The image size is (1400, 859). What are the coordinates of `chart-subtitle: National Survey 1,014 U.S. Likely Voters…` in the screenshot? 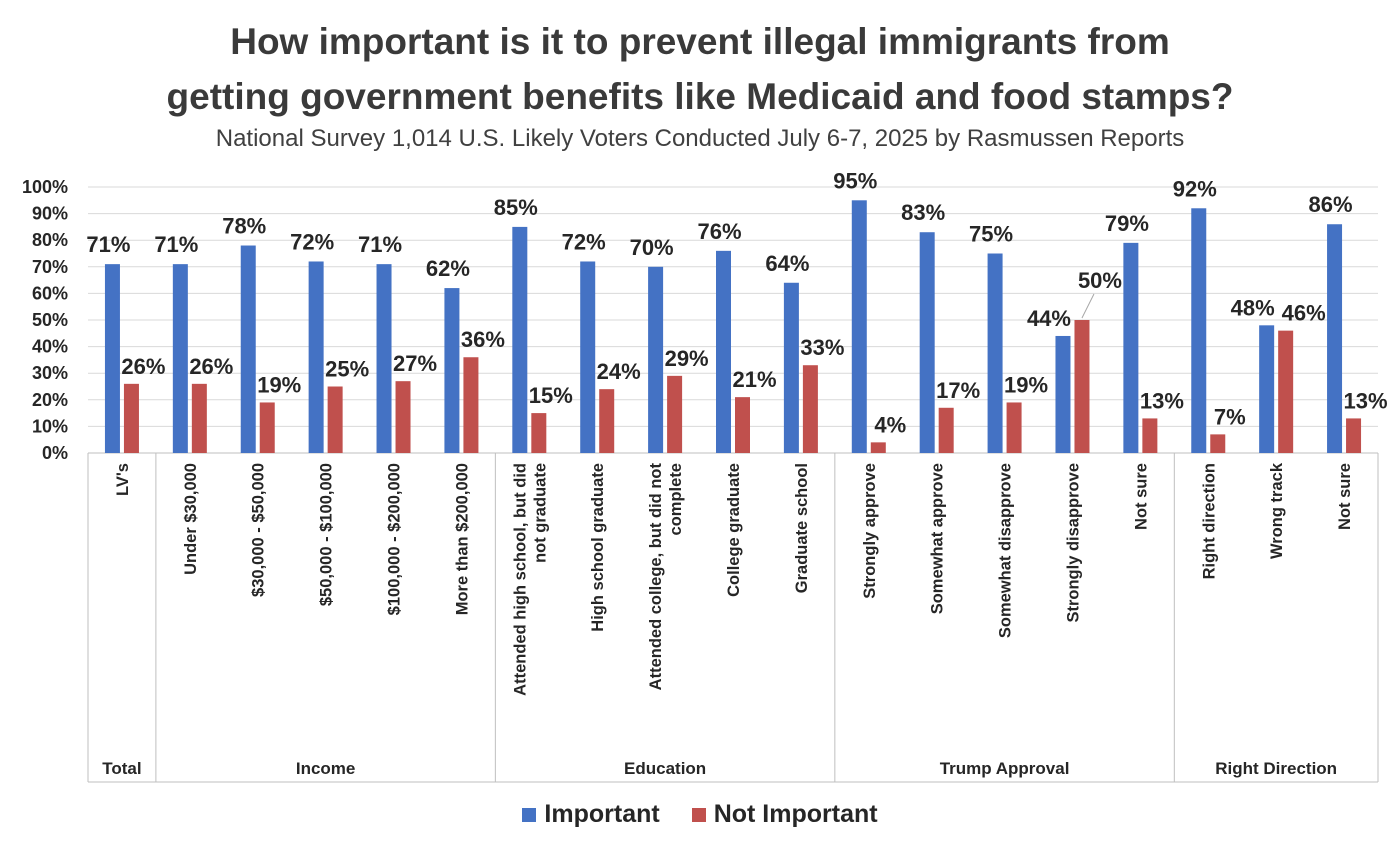 It's located at (700, 138).